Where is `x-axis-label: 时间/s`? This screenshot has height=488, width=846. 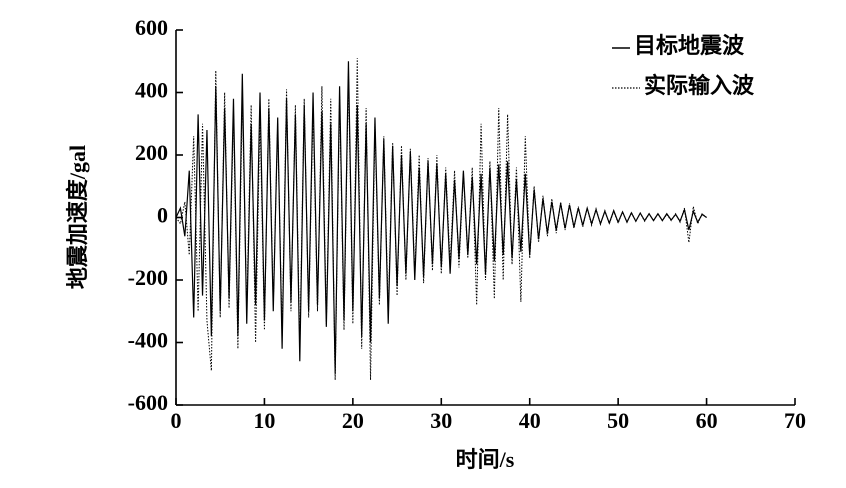
x-axis-label: 时间/s is located at coordinates (485, 459).